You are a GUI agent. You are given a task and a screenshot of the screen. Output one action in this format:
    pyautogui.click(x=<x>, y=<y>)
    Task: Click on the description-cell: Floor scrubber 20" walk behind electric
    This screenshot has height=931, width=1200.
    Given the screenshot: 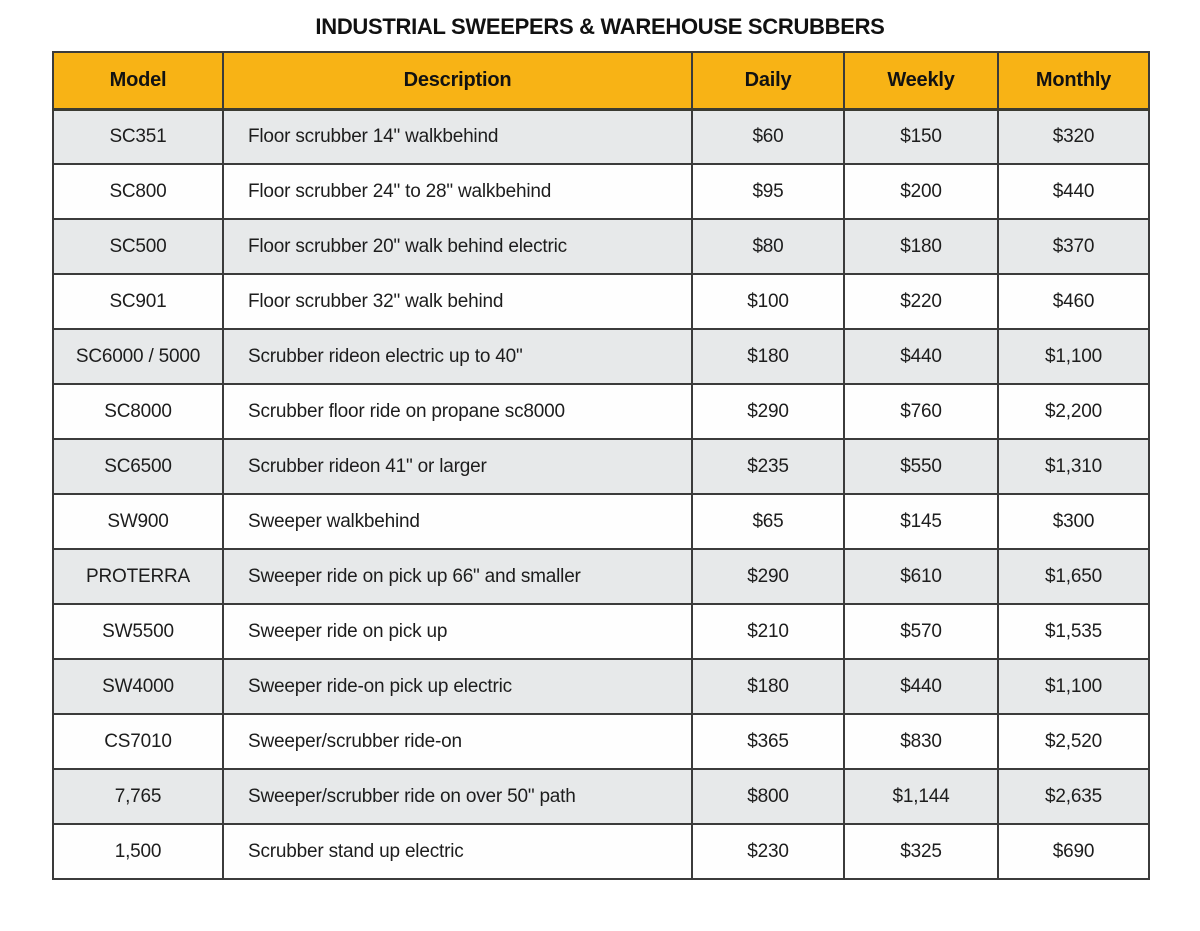 What is the action you would take?
    pyautogui.click(x=457, y=246)
    